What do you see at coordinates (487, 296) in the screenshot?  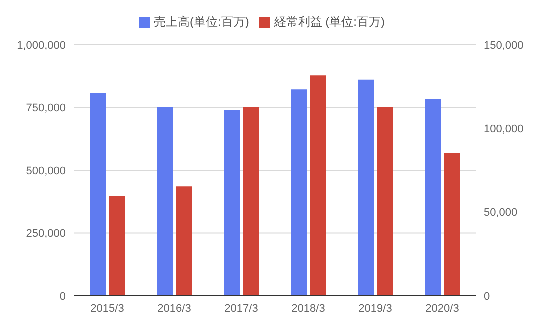 I see `y2-tick-label: 0` at bounding box center [487, 296].